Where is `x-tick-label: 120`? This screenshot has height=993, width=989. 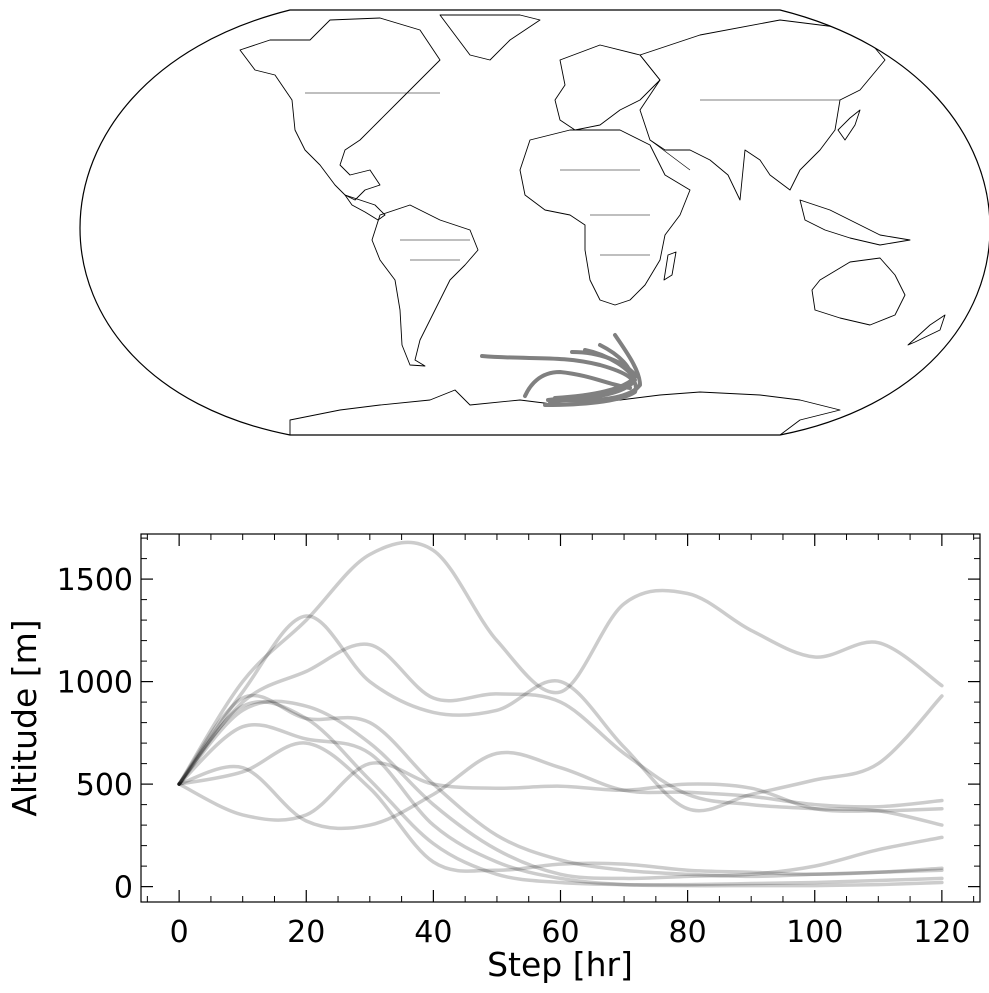
x-tick-label: 120 is located at coordinates (941, 932).